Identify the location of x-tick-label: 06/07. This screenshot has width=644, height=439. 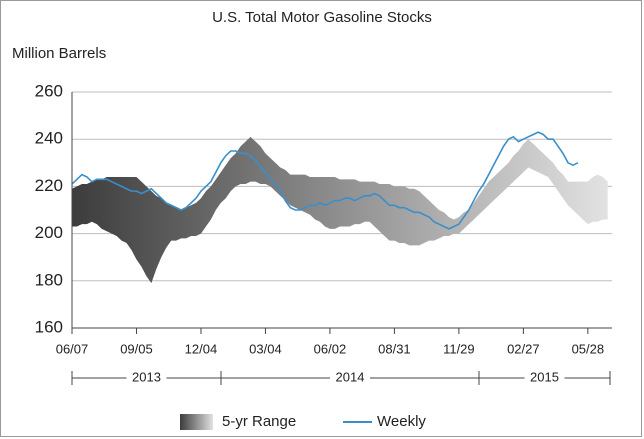
(72, 348).